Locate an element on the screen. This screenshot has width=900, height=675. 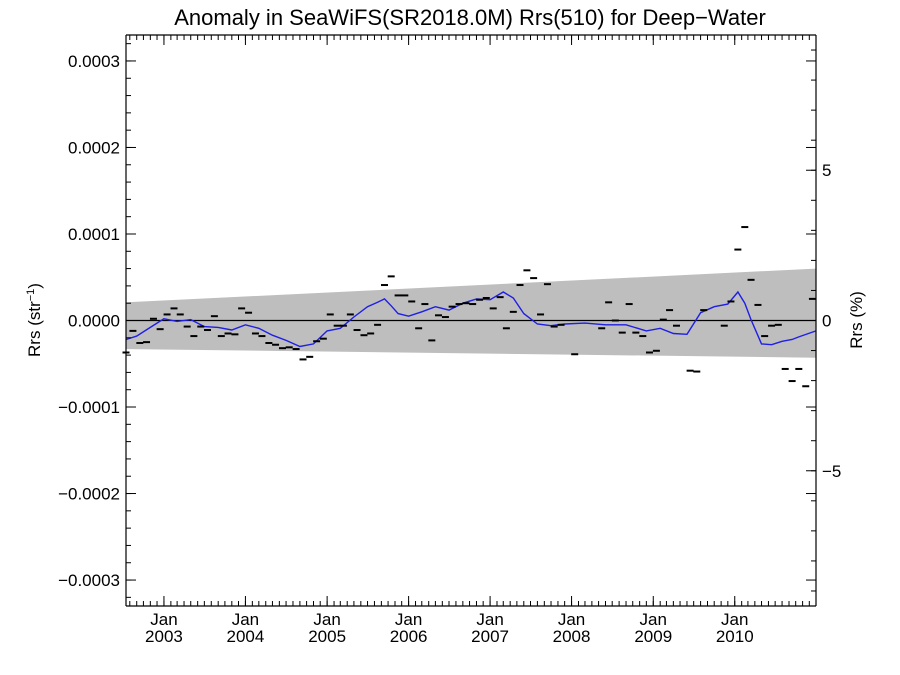
uncertainty-band is located at coordinates (471, 313).